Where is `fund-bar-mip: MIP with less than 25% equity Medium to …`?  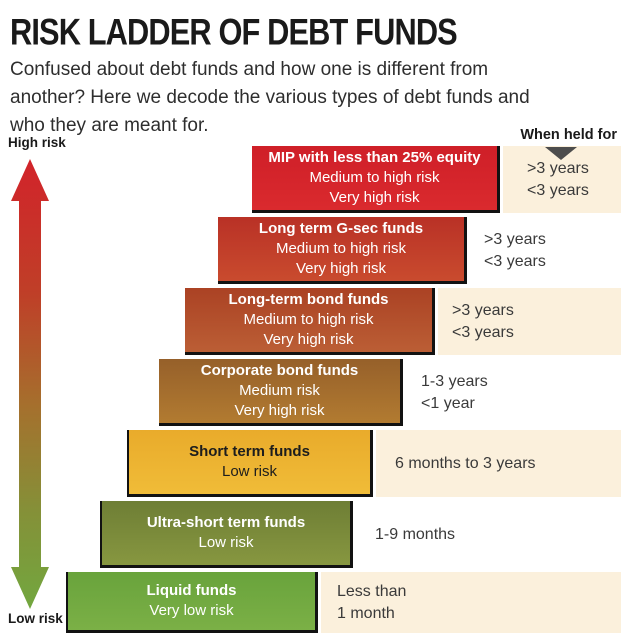
fund-bar-mip: MIP with less than 25% equity Medium to … is located at coordinates (376, 179).